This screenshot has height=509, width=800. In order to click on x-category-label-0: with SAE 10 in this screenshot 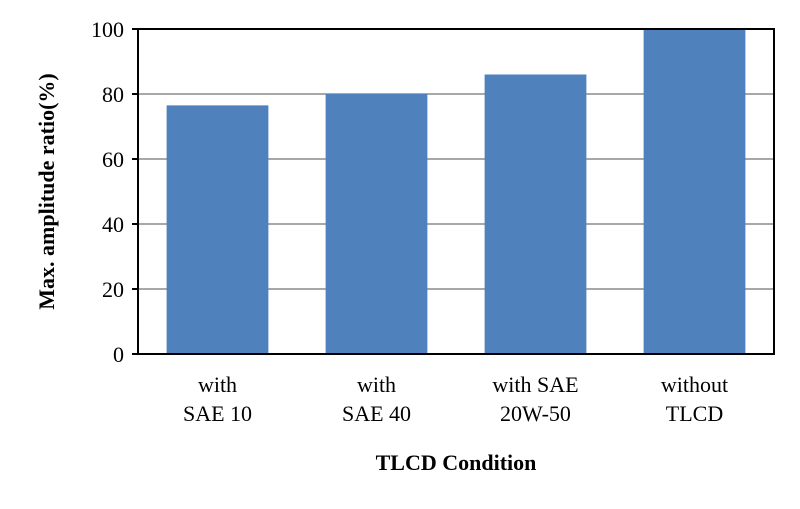, I will do `click(217, 399)`.